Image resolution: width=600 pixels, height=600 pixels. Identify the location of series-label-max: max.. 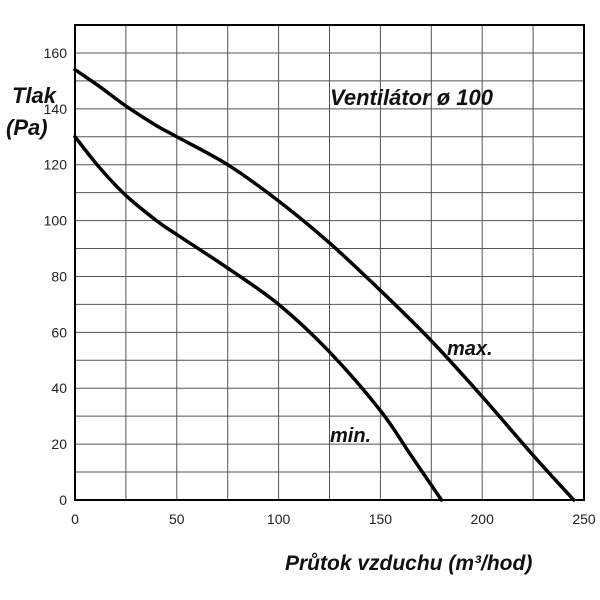
(470, 349).